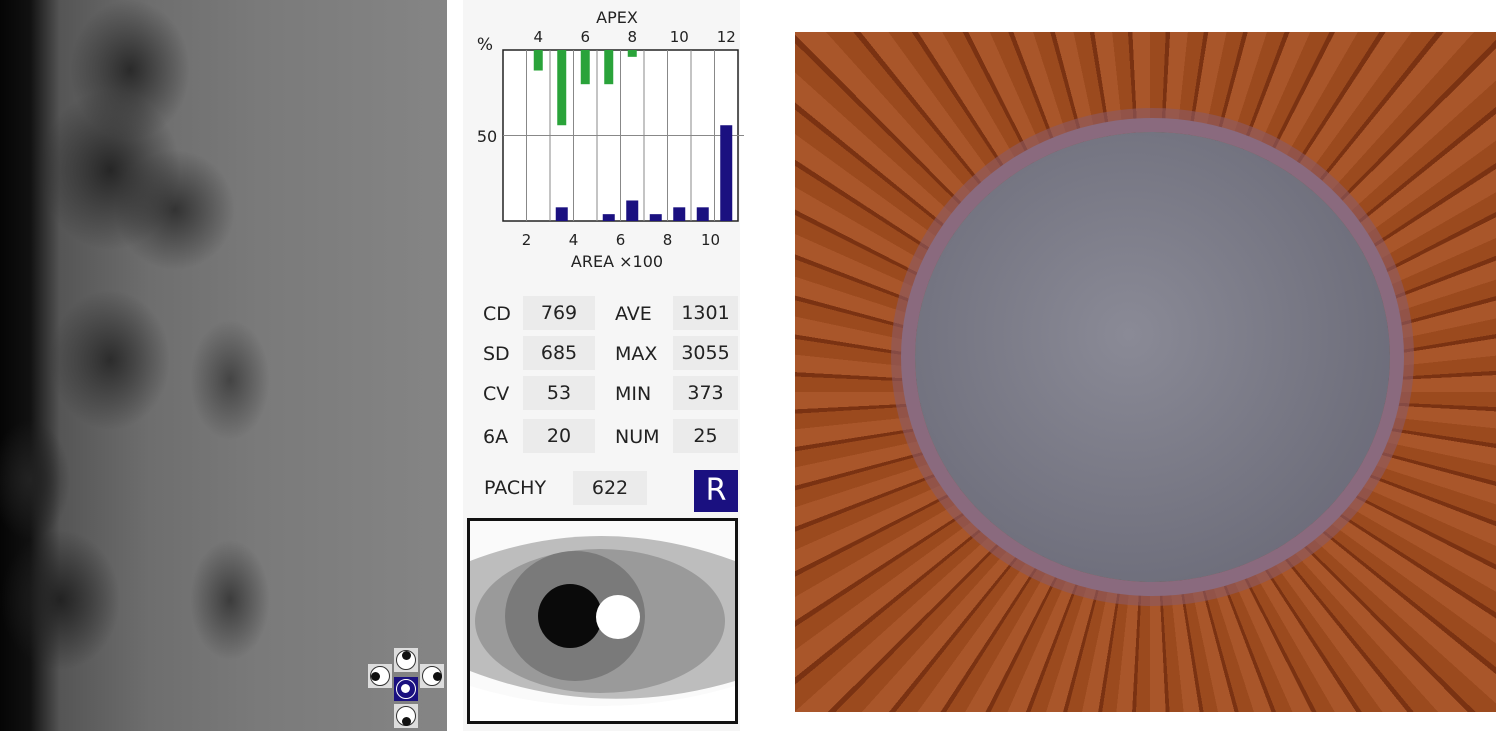 The image size is (1496, 731). I want to click on left-arrow-icon, so click(380, 676).